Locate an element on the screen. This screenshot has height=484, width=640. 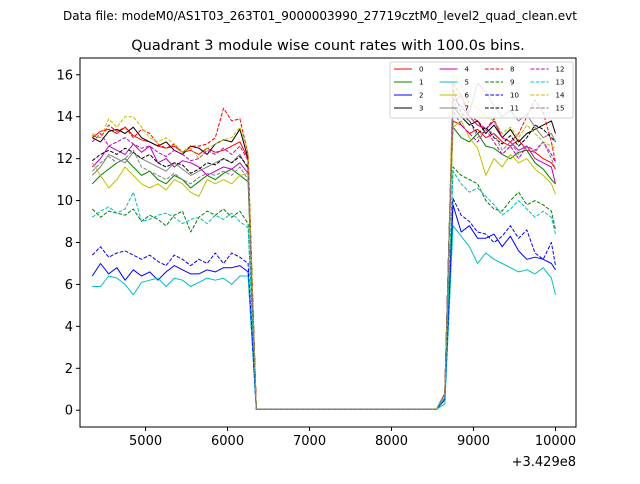
y-tick-label: 4 is located at coordinates (69, 327).